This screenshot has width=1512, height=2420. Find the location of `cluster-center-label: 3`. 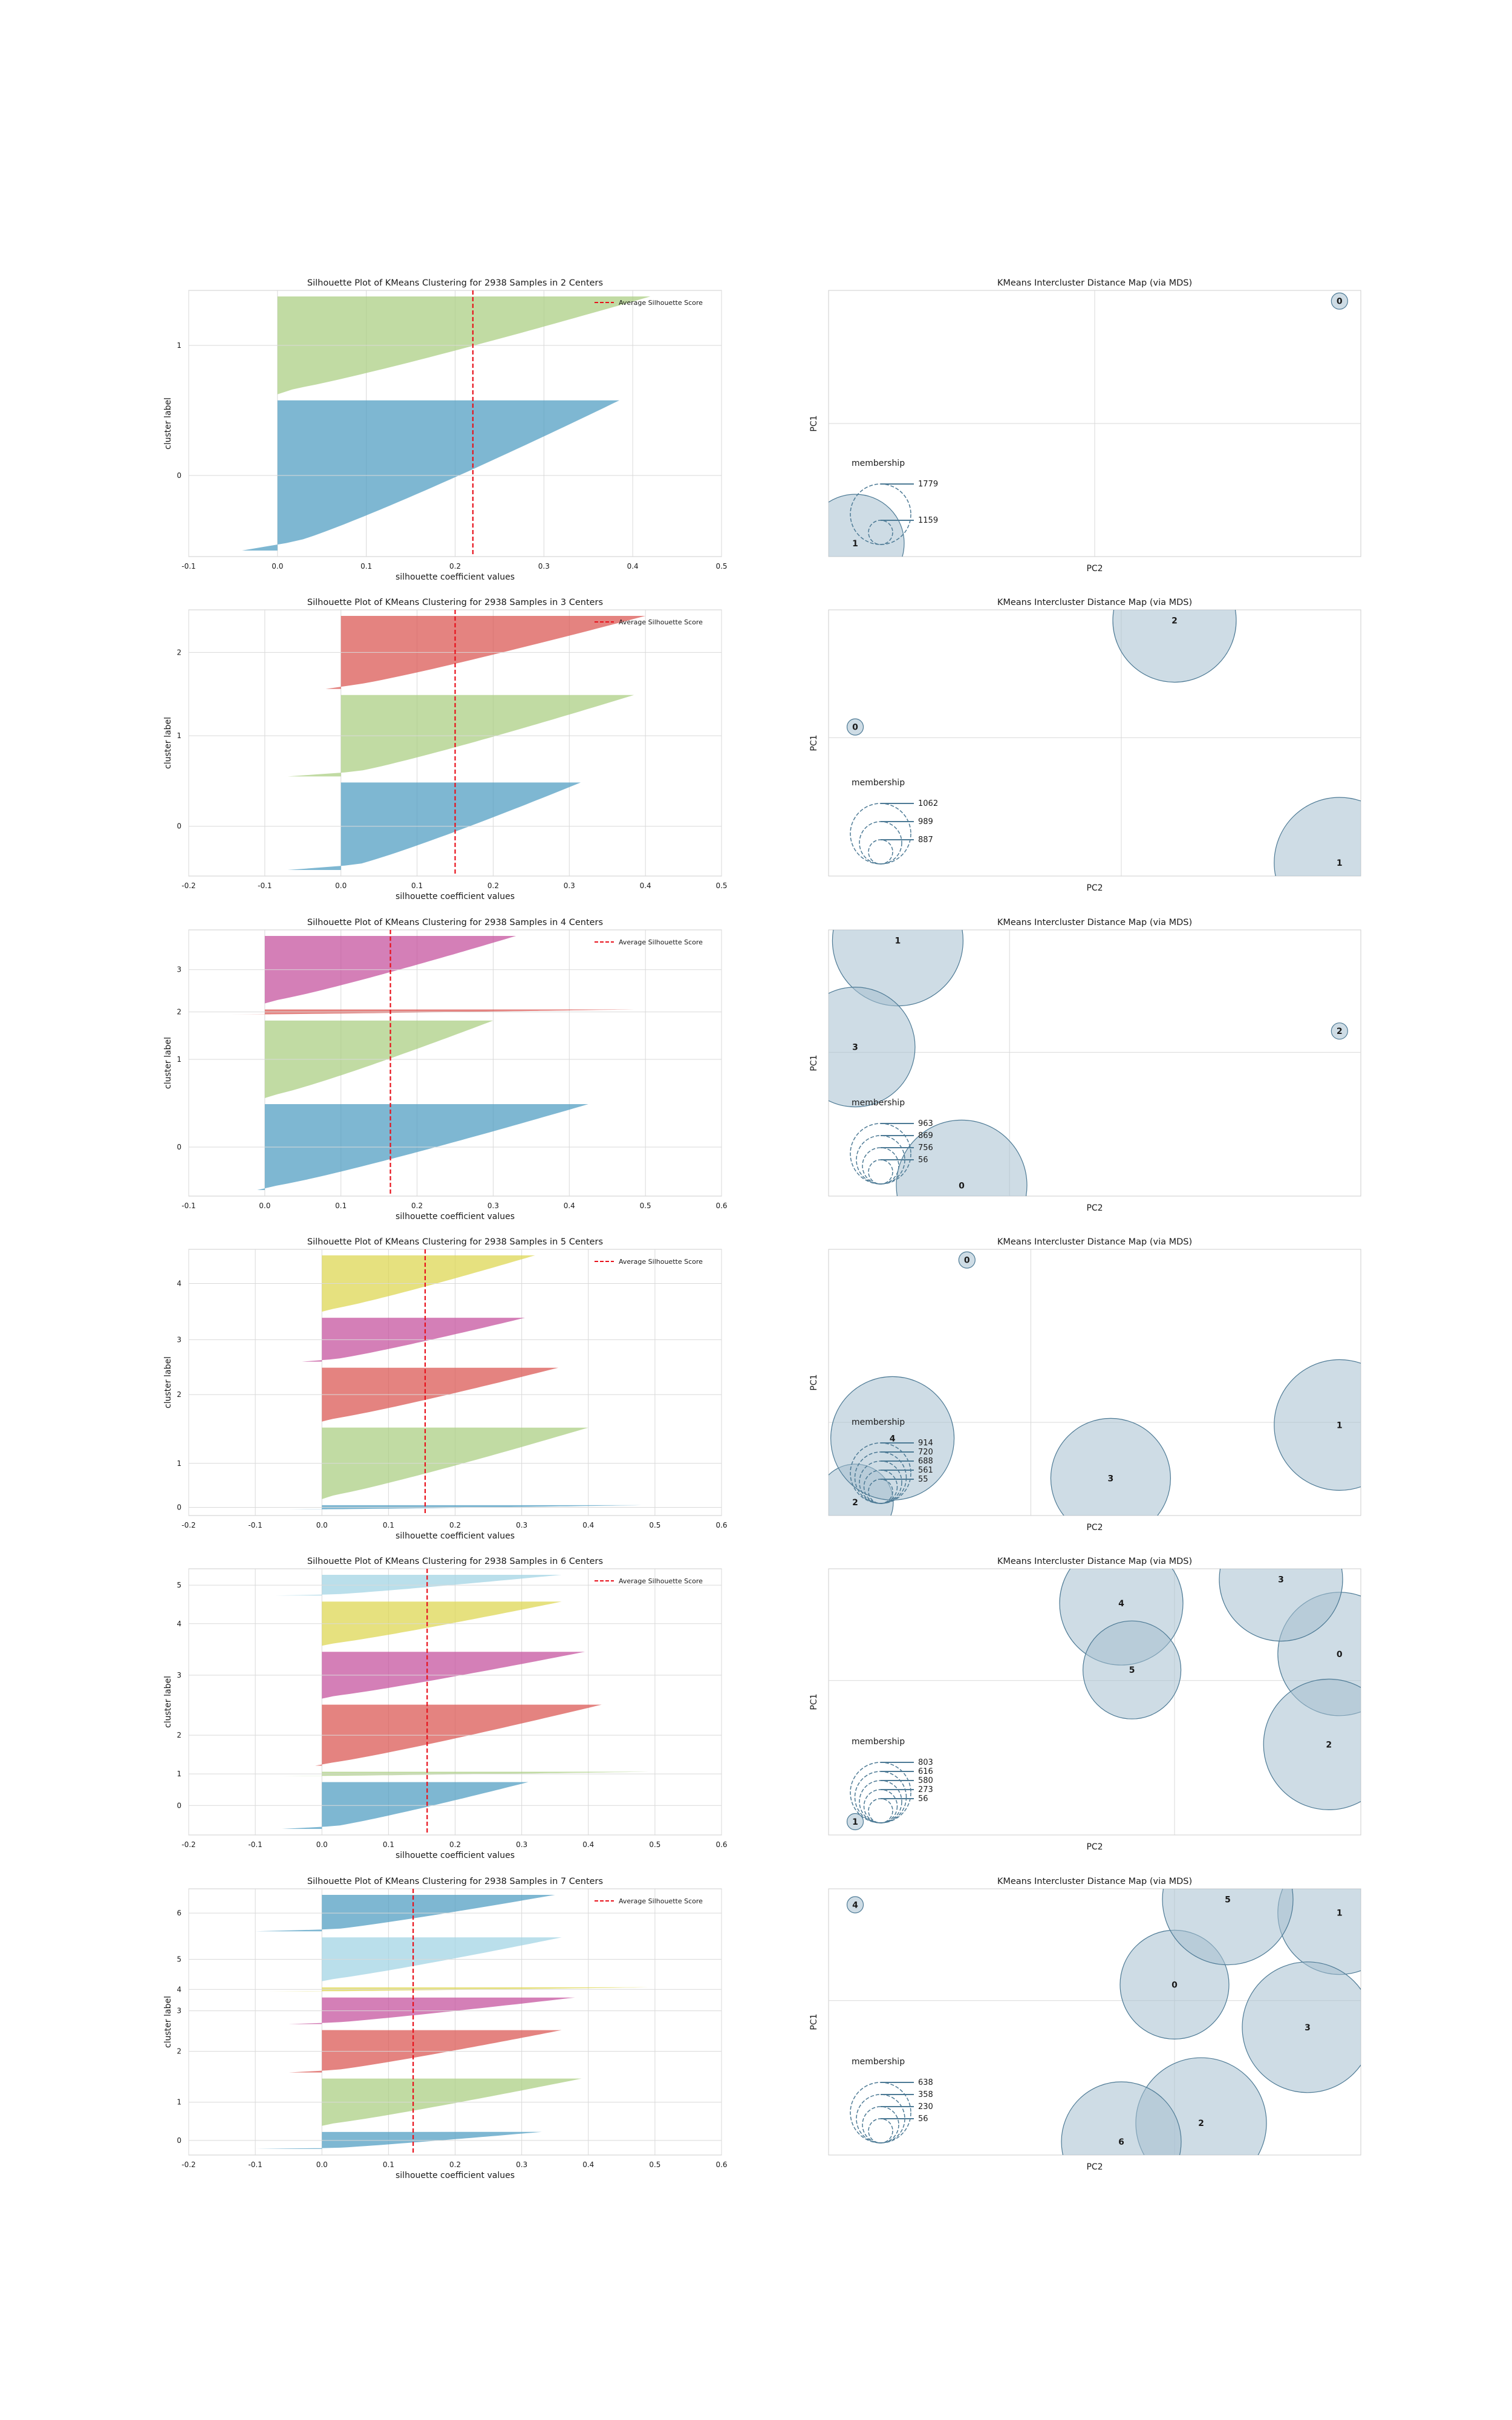

cluster-center-label: 3 is located at coordinates (855, 1048).